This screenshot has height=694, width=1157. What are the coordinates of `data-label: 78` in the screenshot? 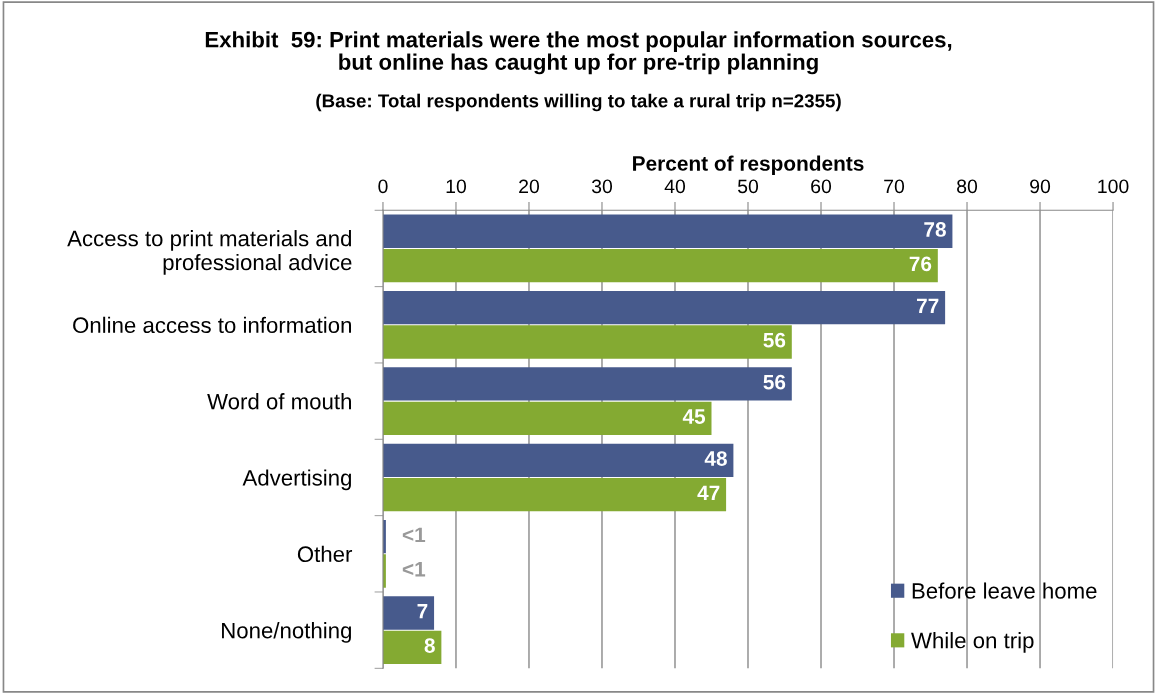 It's located at (935, 229).